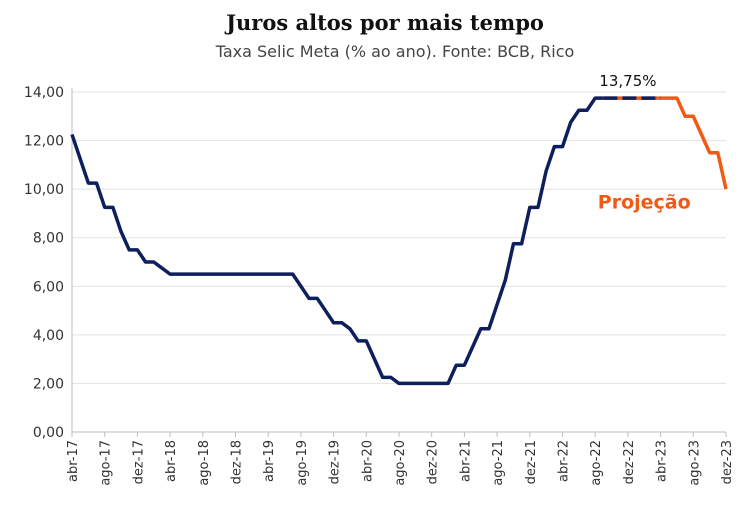 This screenshot has height=505, width=750. I want to click on x-tick-label: abr-19, so click(269, 461).